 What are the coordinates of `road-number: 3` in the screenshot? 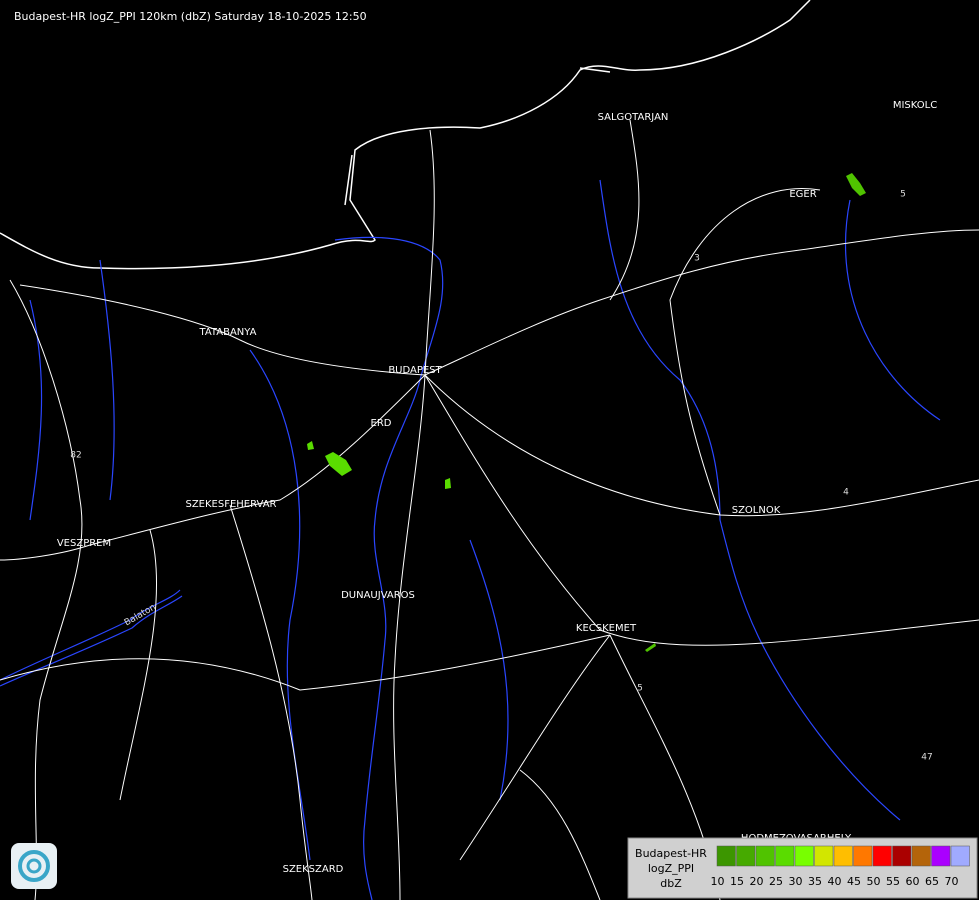 It's located at (697, 259).